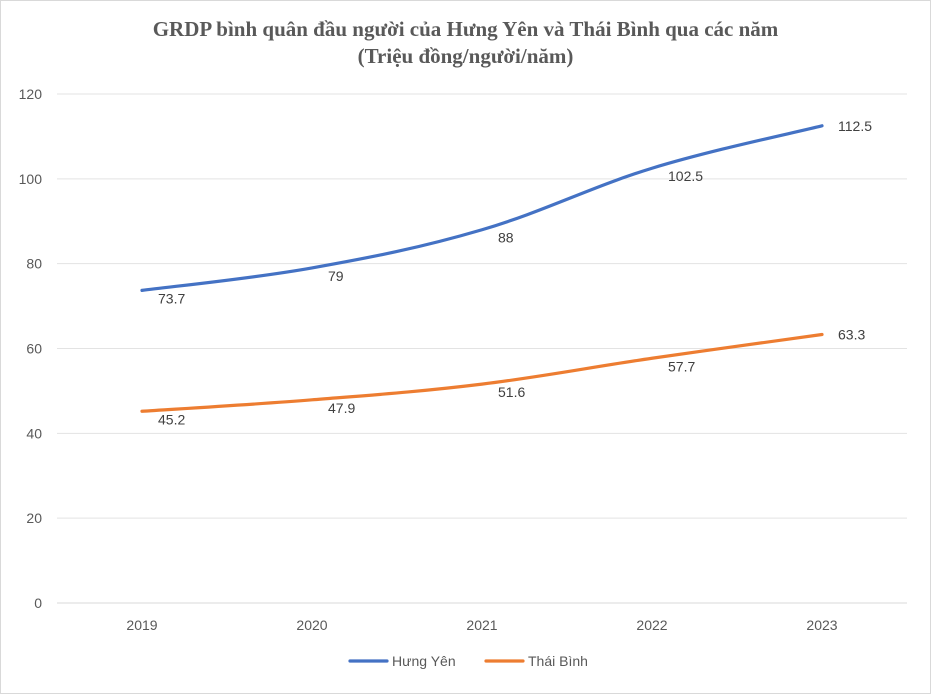 Image resolution: width=931 pixels, height=694 pixels. I want to click on x-tick-label-2019: 2019, so click(141, 625).